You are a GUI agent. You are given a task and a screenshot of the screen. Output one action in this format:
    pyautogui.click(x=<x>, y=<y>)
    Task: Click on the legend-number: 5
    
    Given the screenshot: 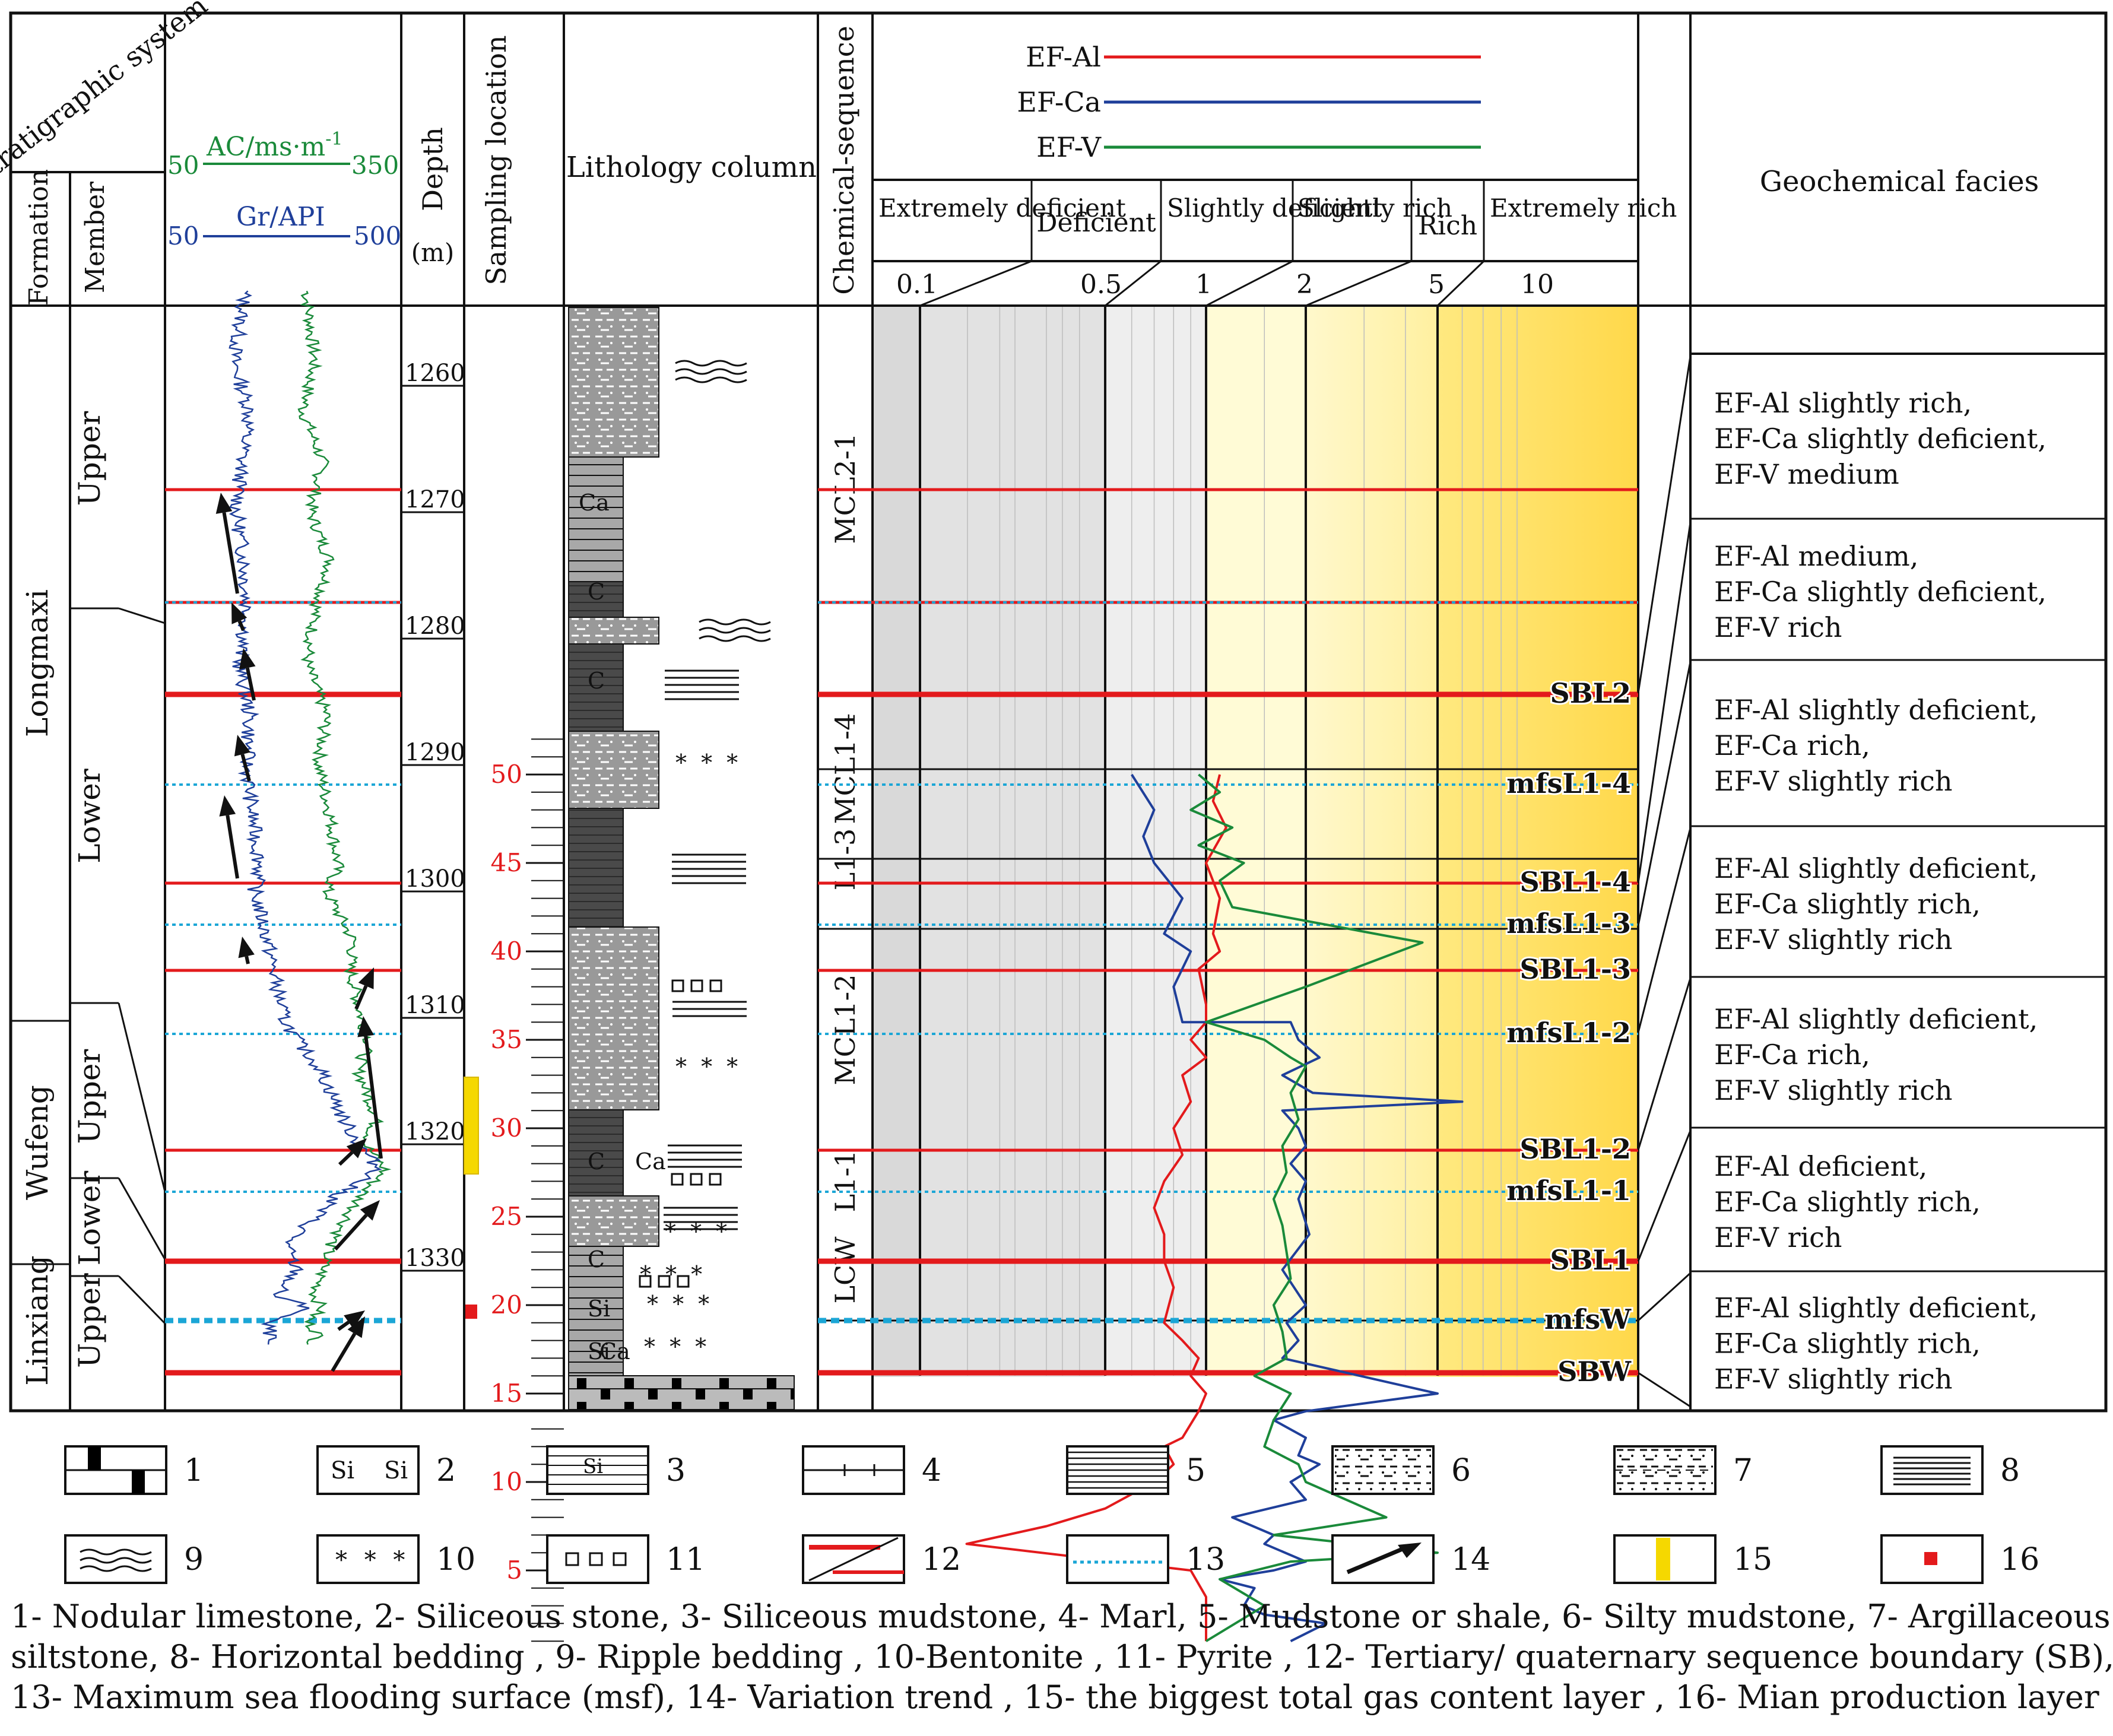 What is the action you would take?
    pyautogui.click(x=1195, y=1471)
    